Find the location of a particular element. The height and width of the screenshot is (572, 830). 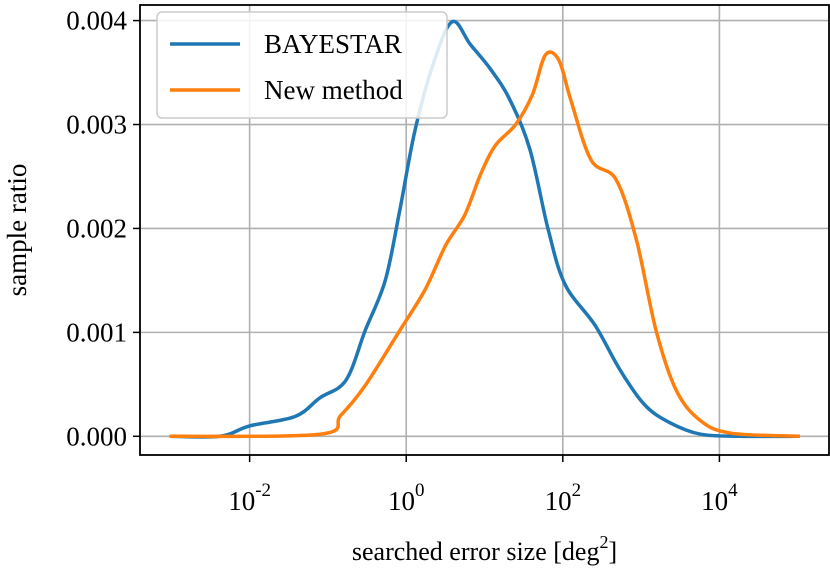

x-tick-exponent: 4 is located at coordinates (733, 490).